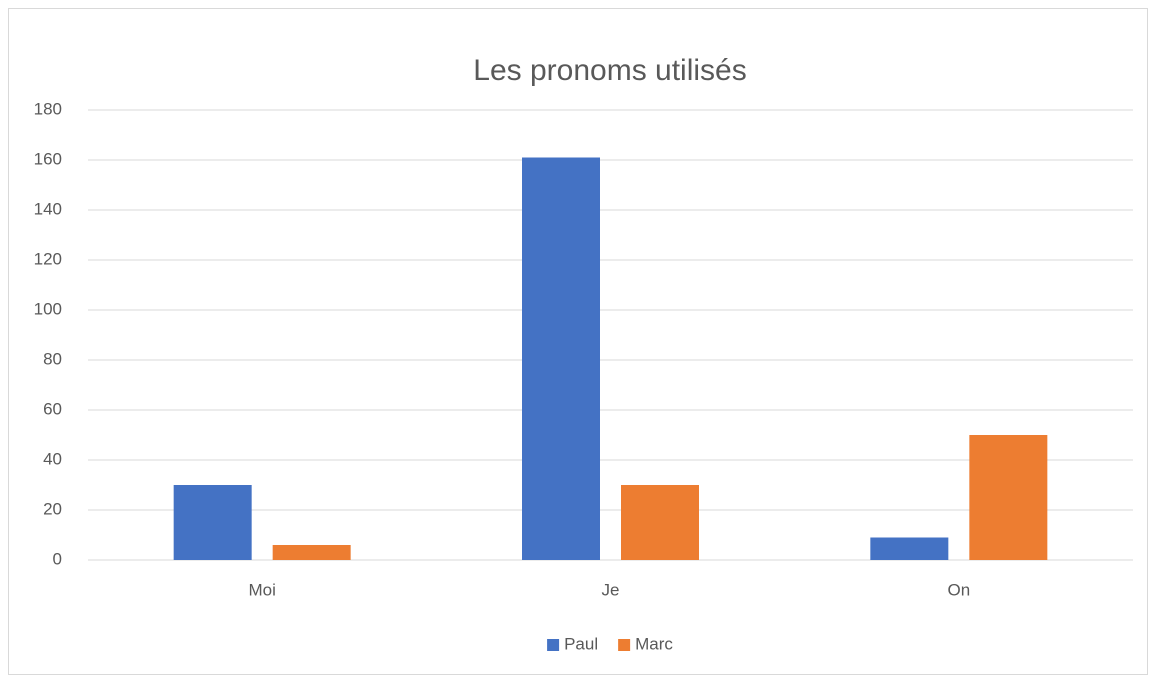 This screenshot has width=1149, height=676. I want to click on chart-title: Les pronoms utilisés, so click(609, 70).